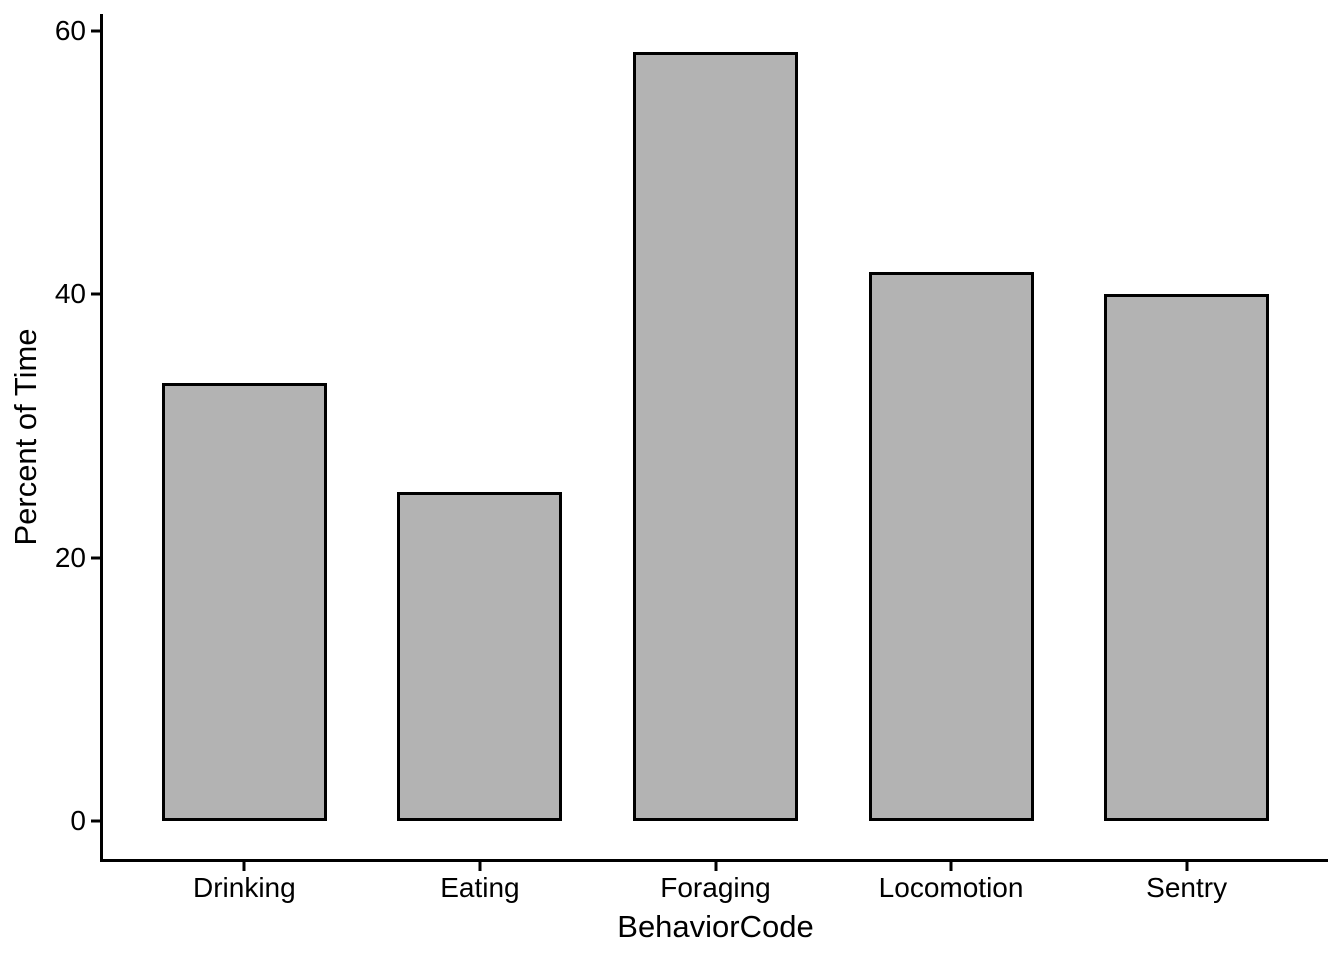 The width and height of the screenshot is (1344, 960). Describe the element at coordinates (244, 866) in the screenshot. I see `x-tick-drinking` at that location.